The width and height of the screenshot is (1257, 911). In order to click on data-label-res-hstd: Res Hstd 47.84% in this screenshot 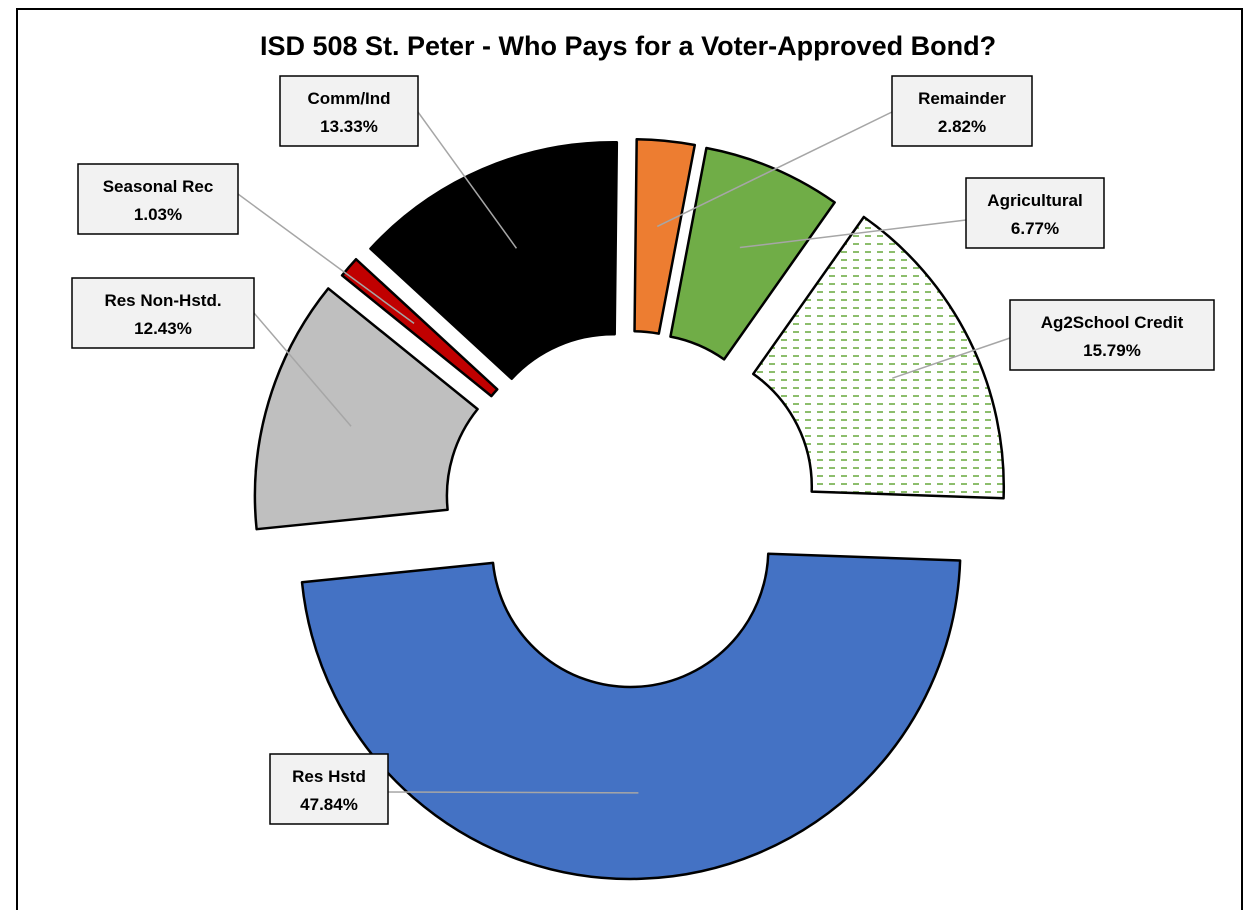, I will do `click(329, 789)`.